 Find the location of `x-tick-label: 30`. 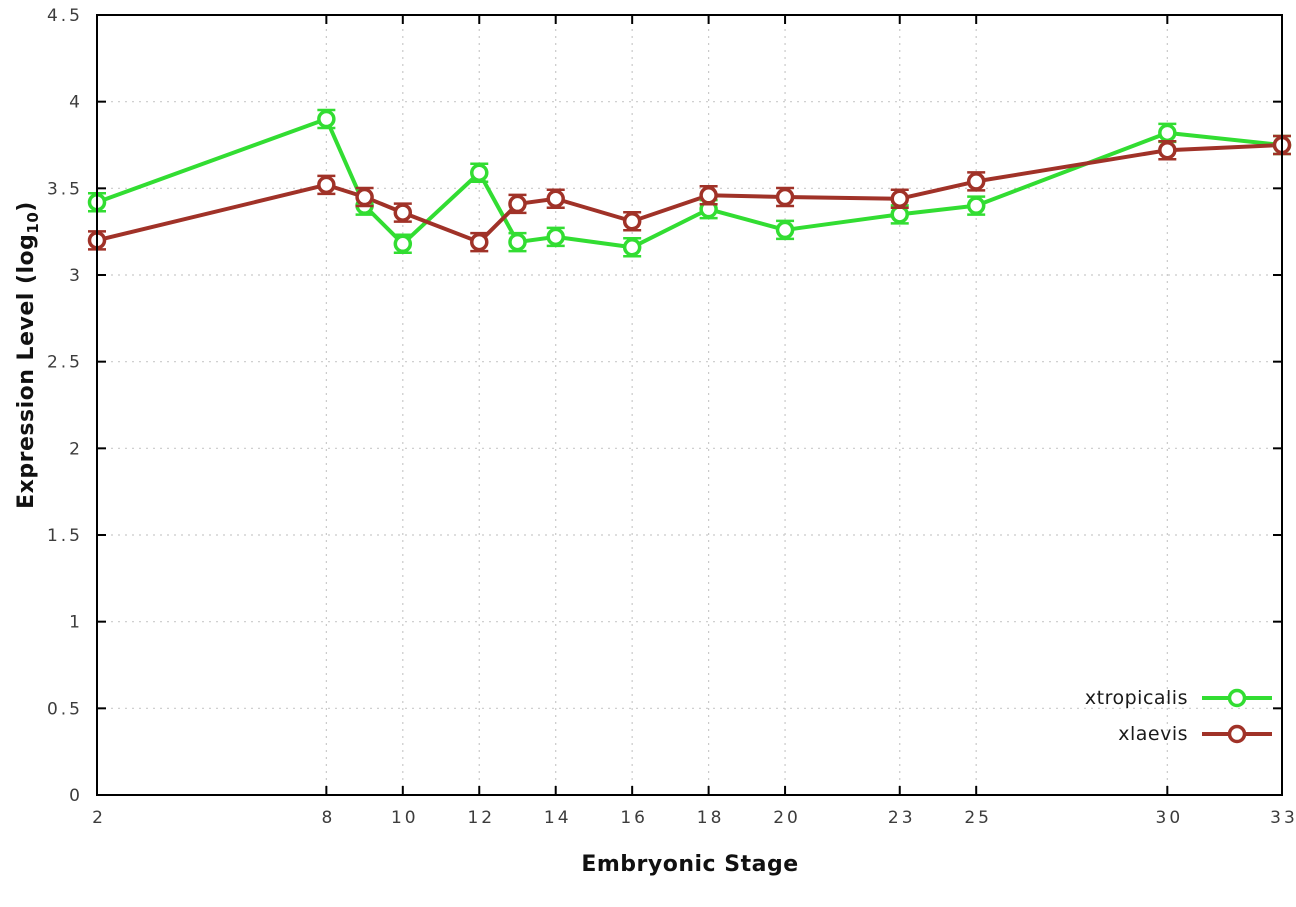

x-tick-label: 30 is located at coordinates (1170, 818).